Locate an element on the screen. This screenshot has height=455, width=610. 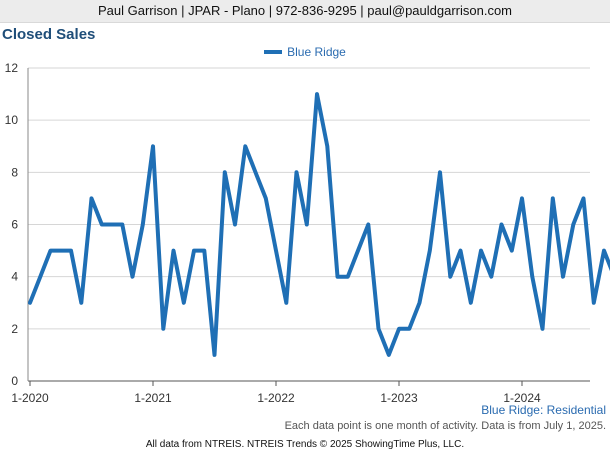
y-tick-label: 12 is located at coordinates (12, 68).